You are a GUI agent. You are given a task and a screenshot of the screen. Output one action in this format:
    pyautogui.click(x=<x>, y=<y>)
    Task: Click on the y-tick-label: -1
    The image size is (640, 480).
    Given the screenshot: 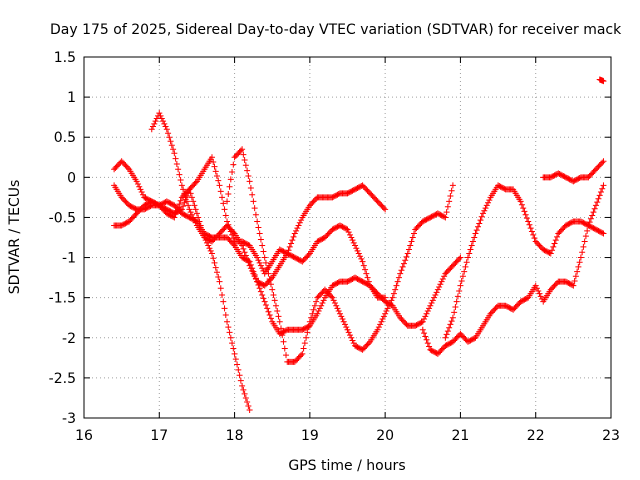 What is the action you would take?
    pyautogui.click(x=69, y=259)
    